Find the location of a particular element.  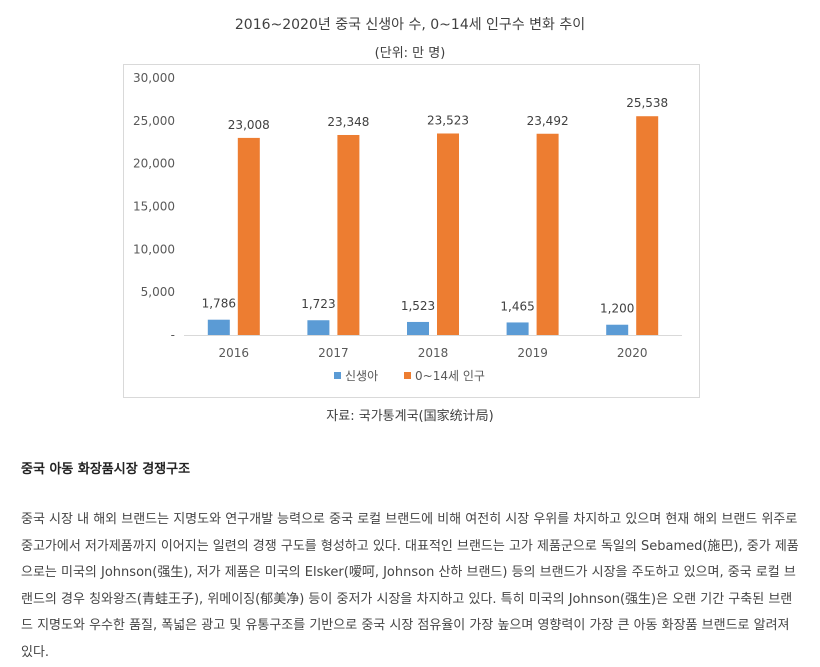

y-tick-label: 5,000 is located at coordinates (158, 292).